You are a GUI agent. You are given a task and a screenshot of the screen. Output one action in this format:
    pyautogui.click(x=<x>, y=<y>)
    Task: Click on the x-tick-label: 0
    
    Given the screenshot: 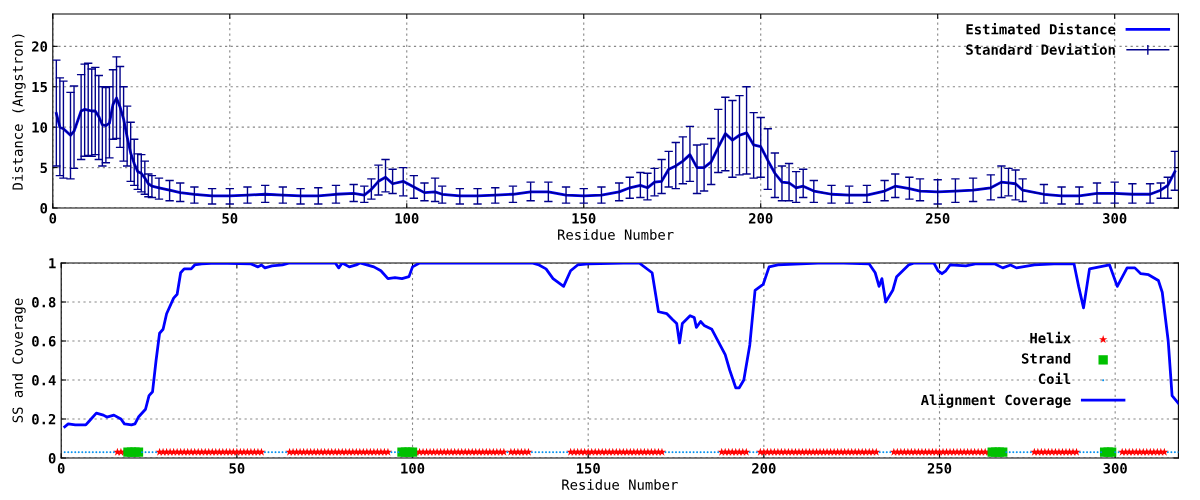 What is the action you would take?
    pyautogui.click(x=61, y=468)
    